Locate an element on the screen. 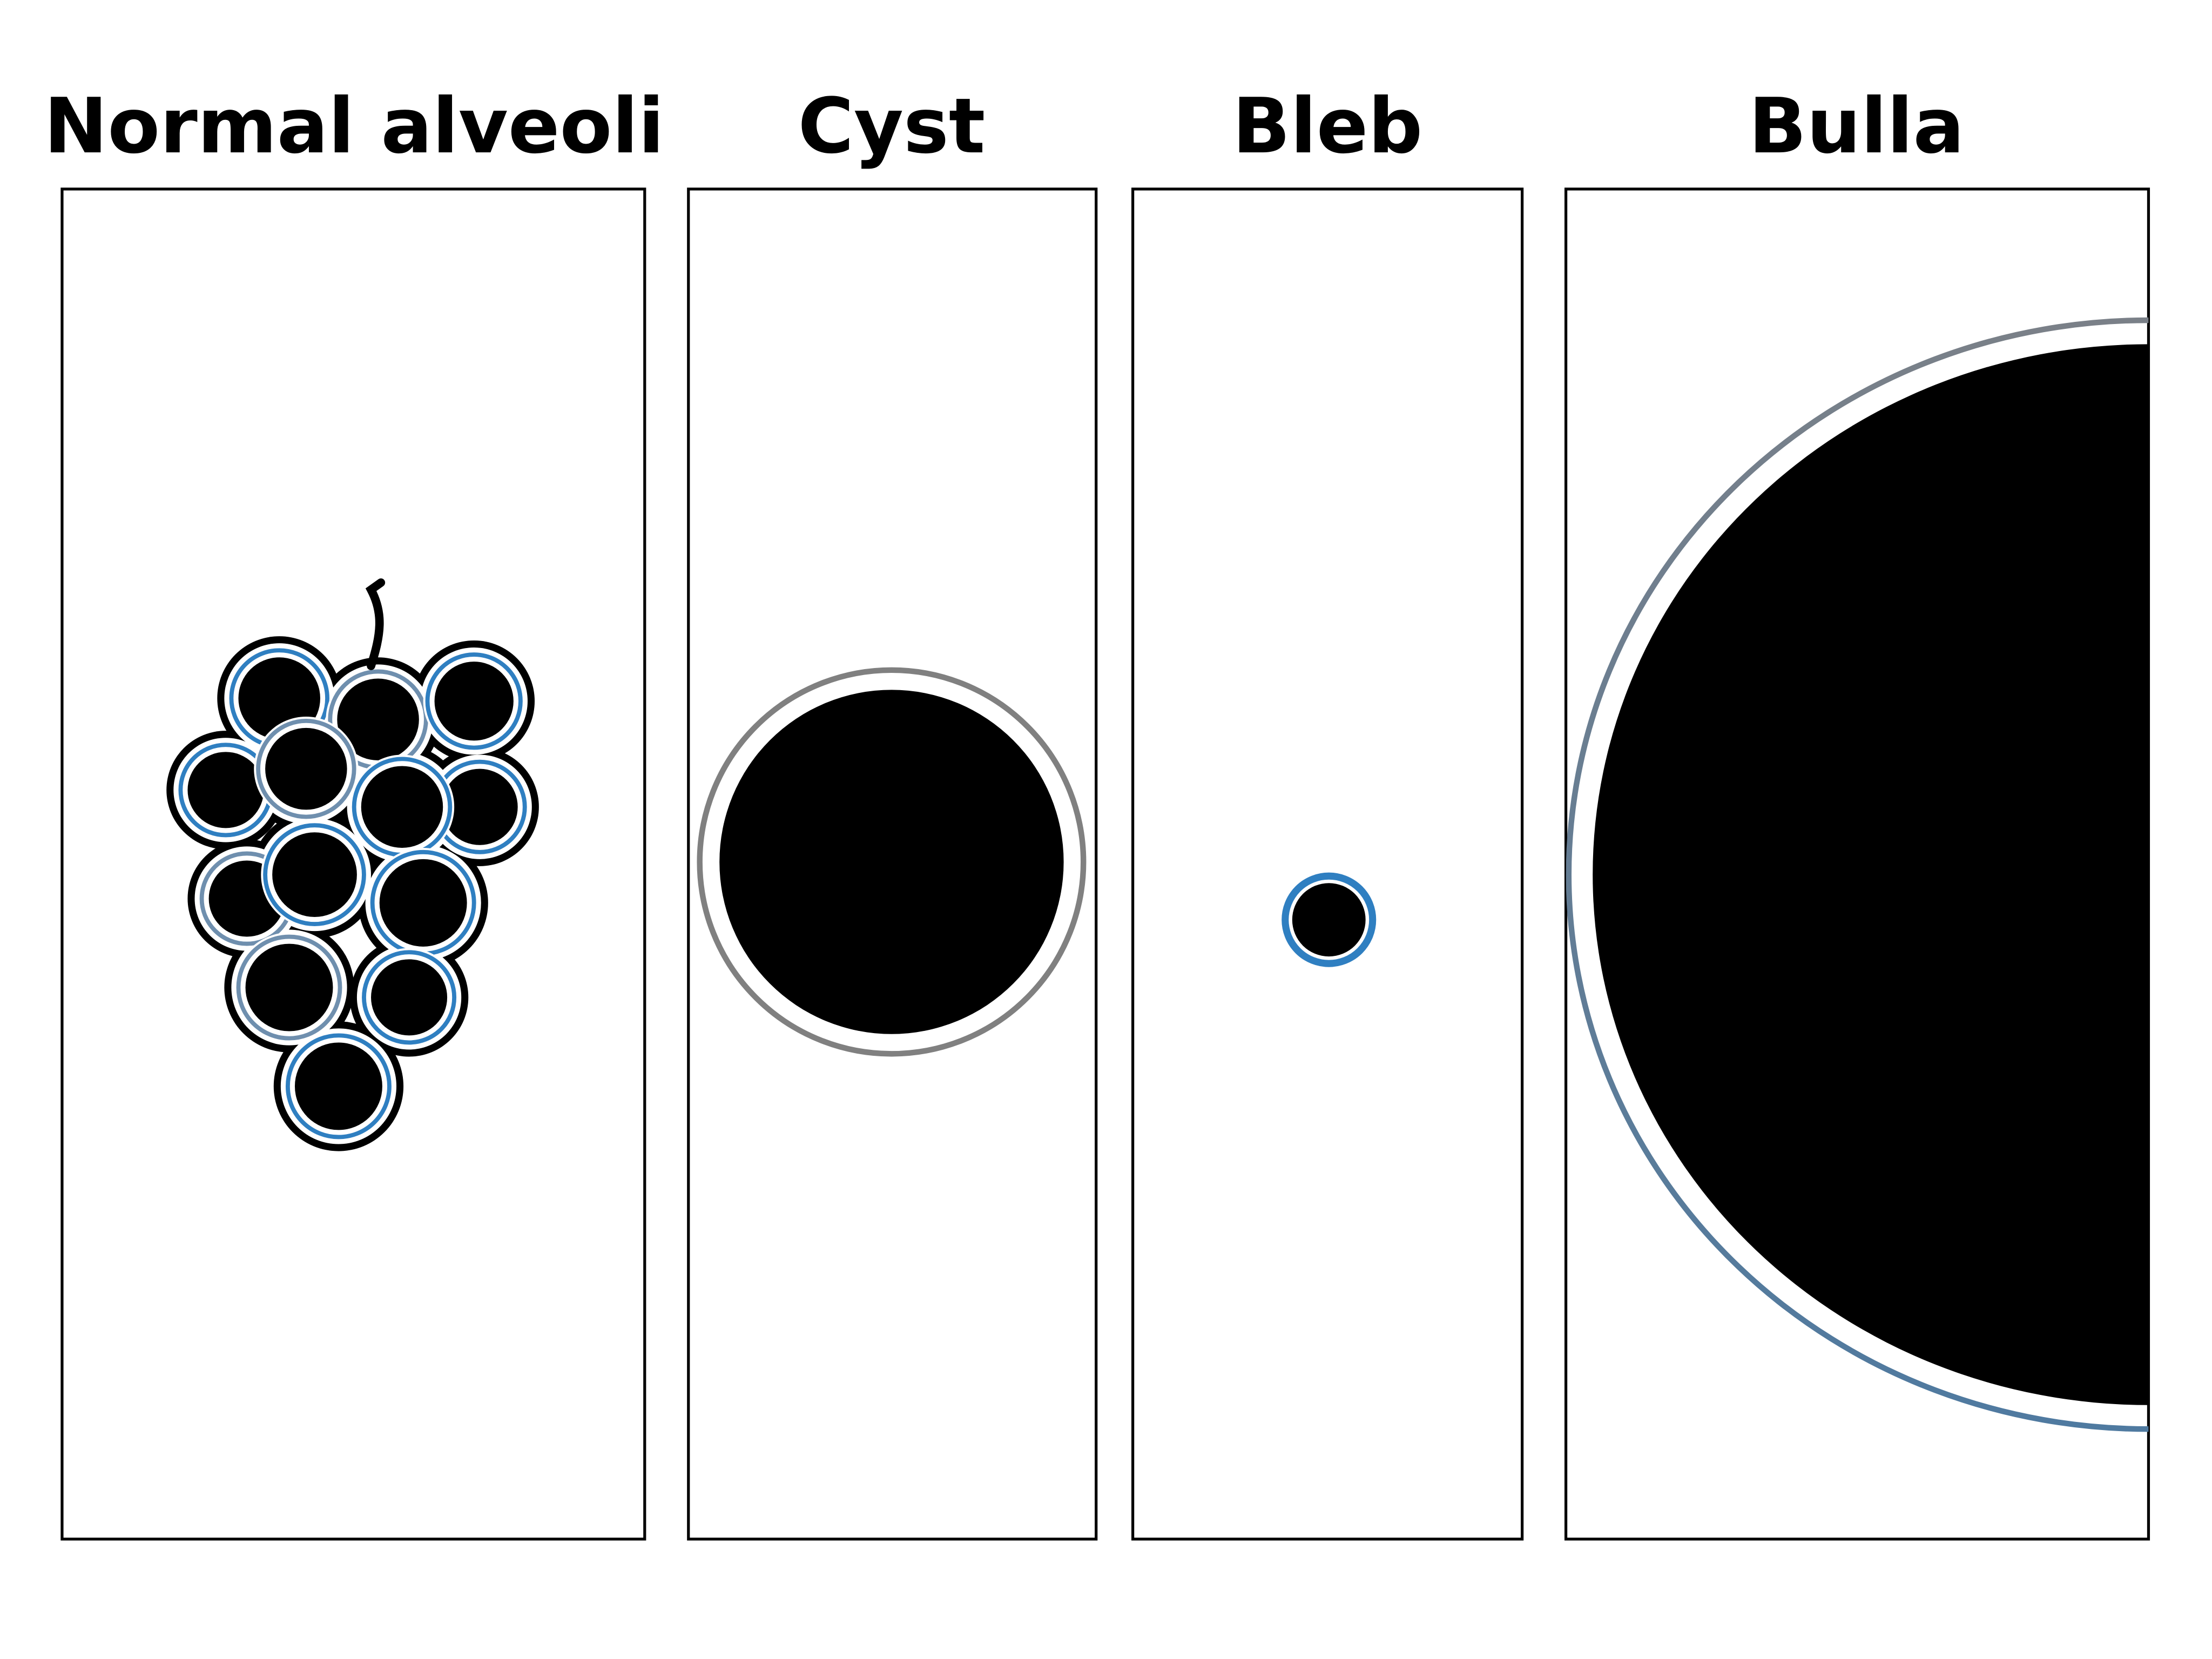 Image resolution: width=2212 pixels, height=1659 pixels. bleb-space is located at coordinates (1329, 920).